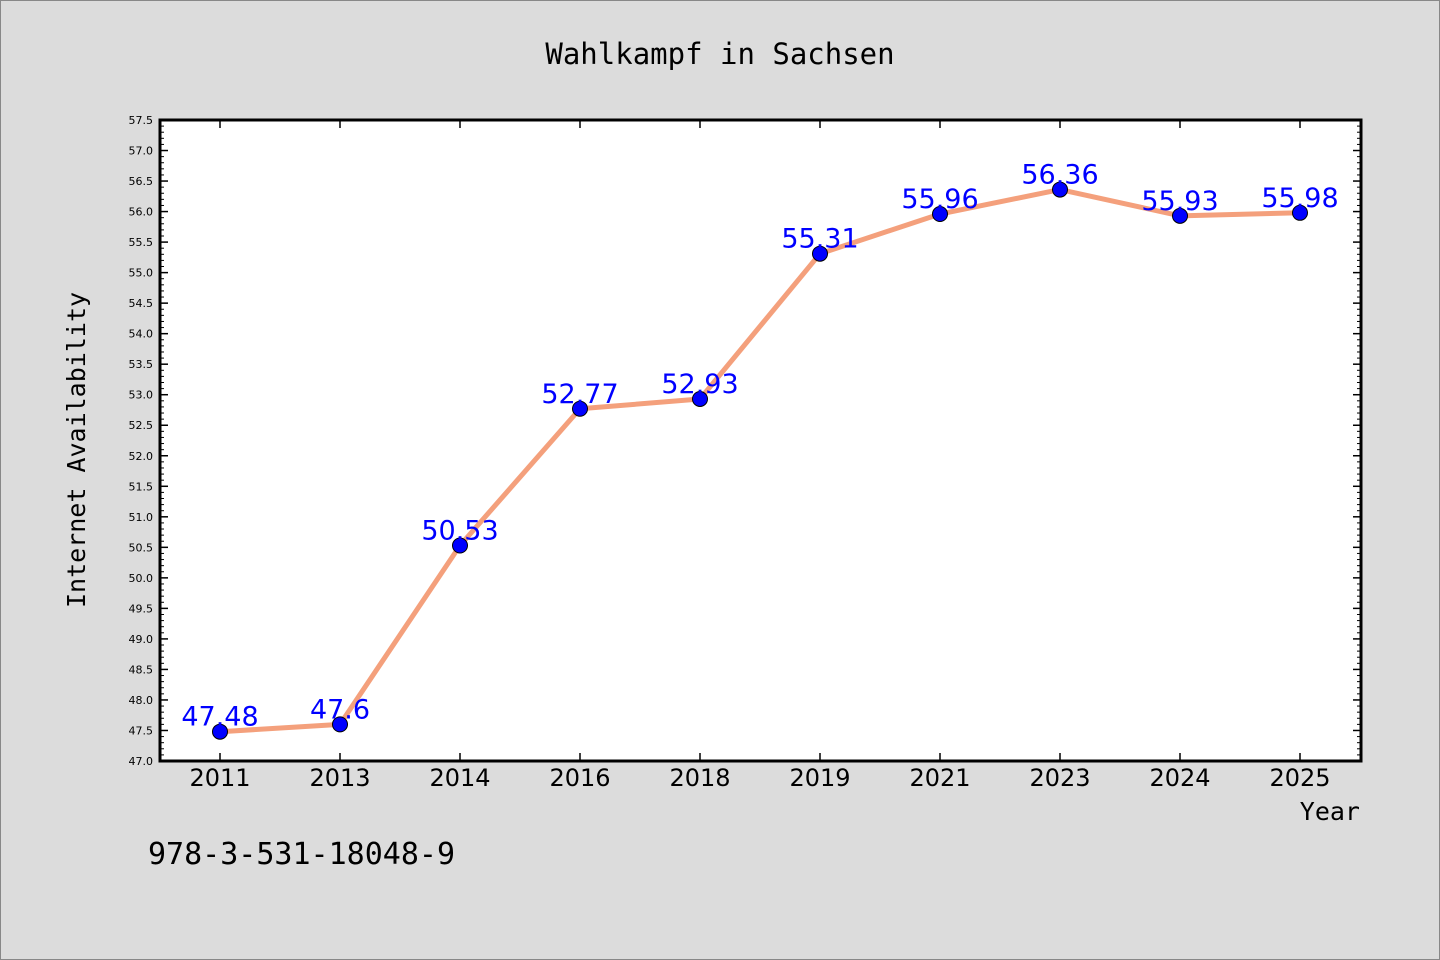  What do you see at coordinates (819, 239) in the screenshot?
I see `data-label: 55.31` at bounding box center [819, 239].